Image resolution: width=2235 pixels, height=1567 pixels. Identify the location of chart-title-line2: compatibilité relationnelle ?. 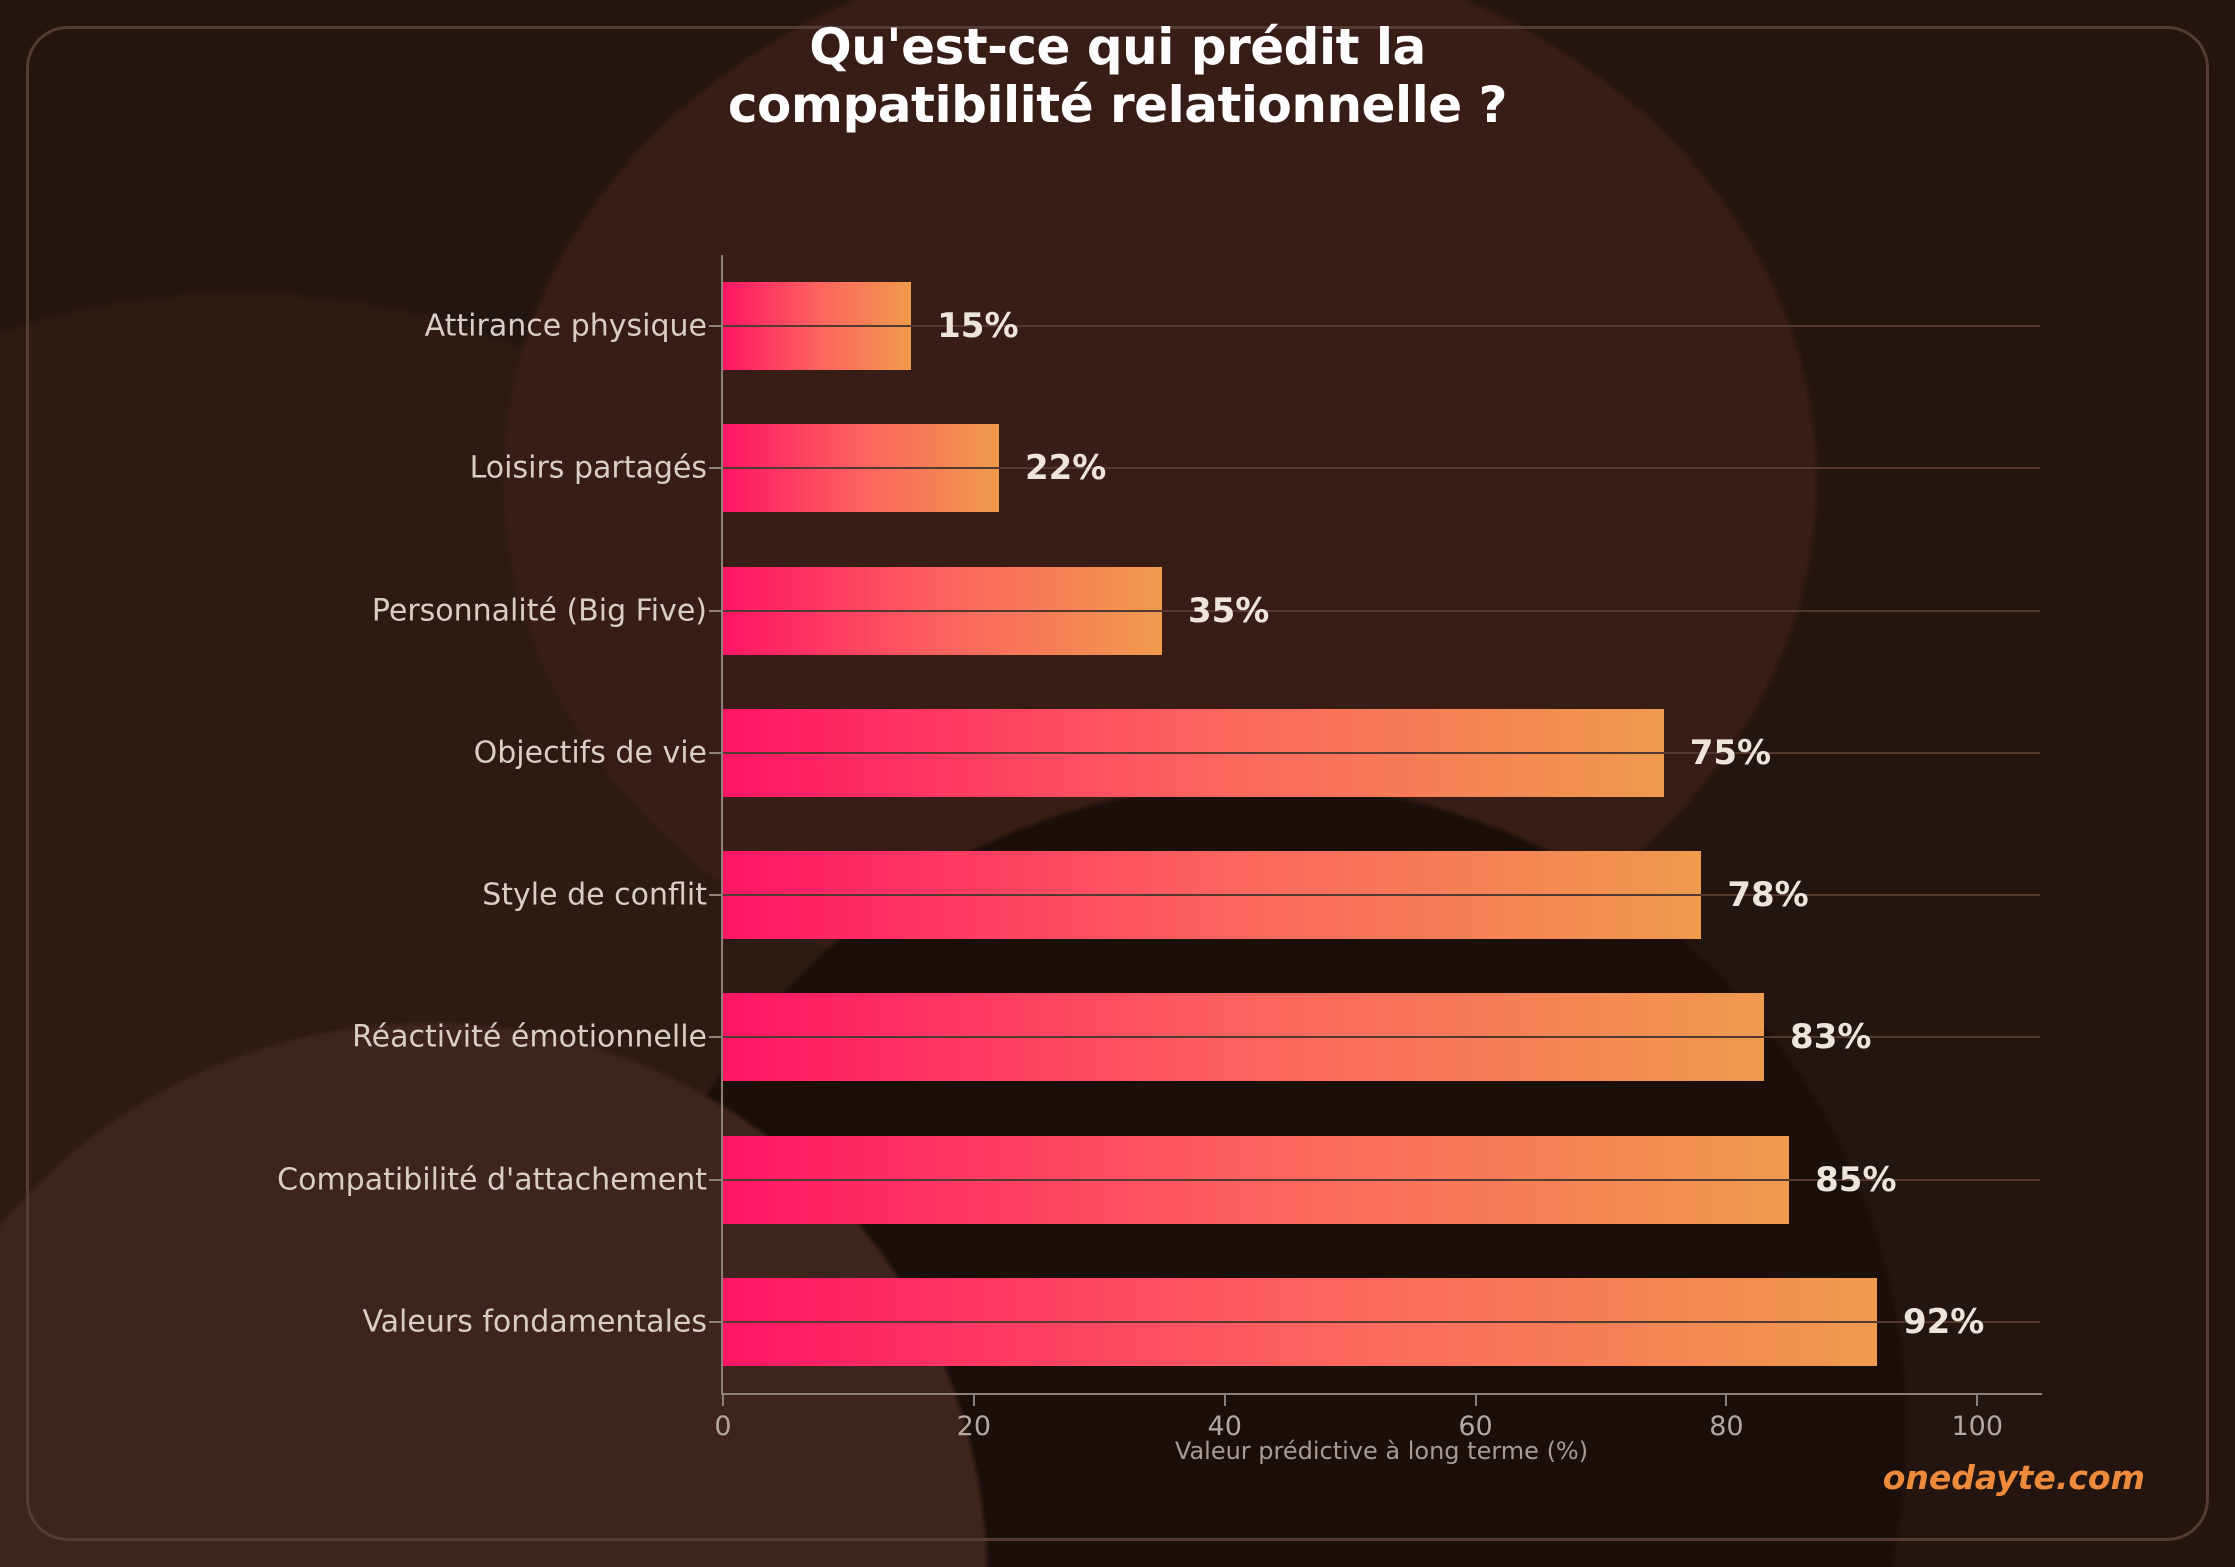
(1117, 105).